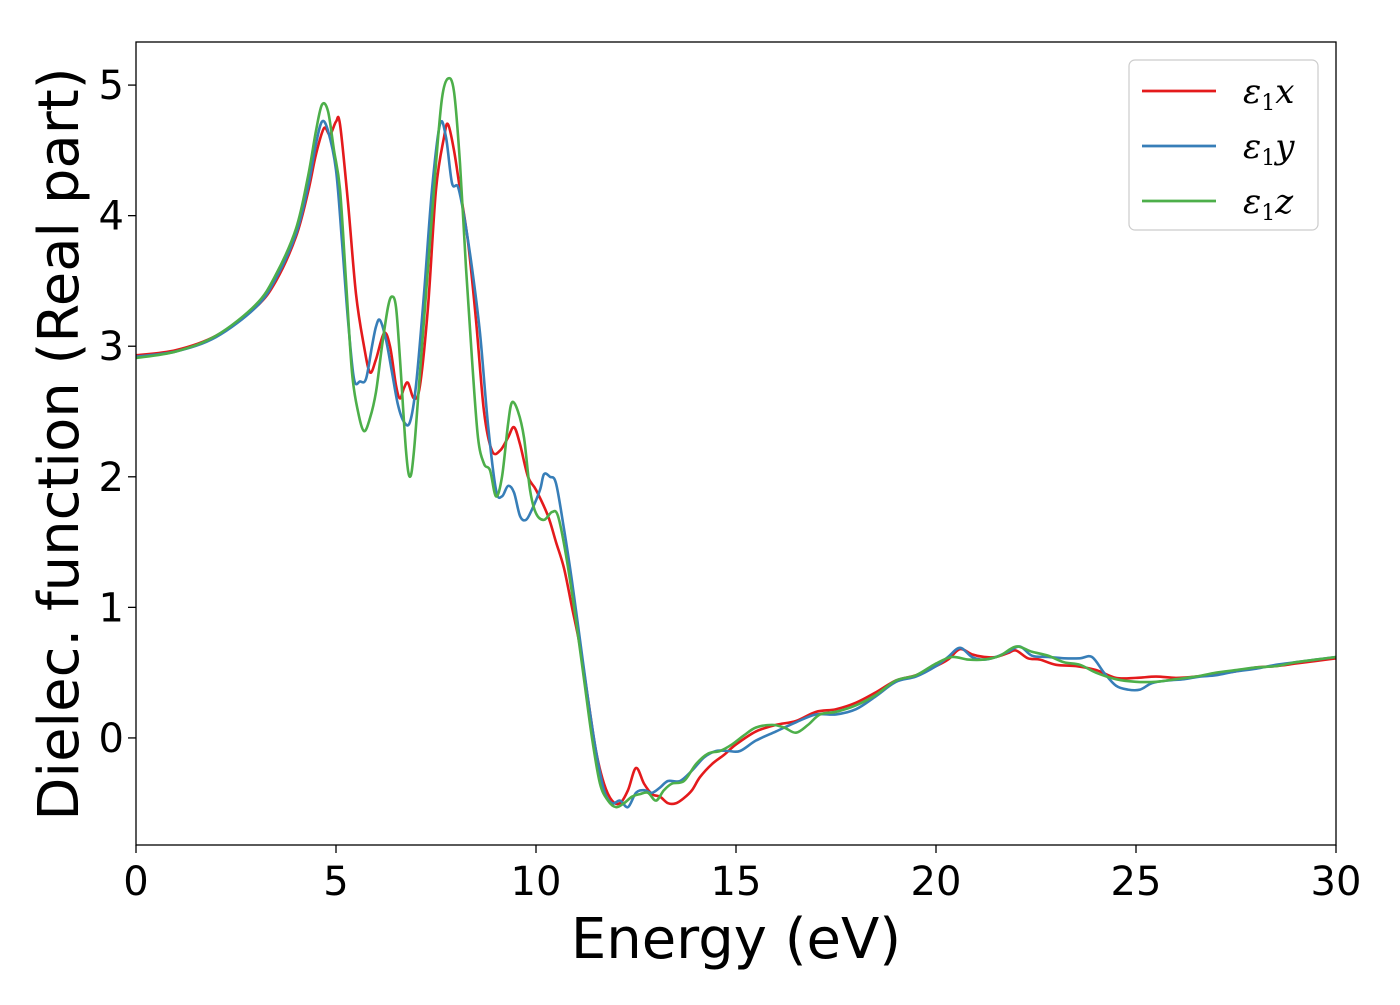  I want to click on legend-box, so click(1223, 145).